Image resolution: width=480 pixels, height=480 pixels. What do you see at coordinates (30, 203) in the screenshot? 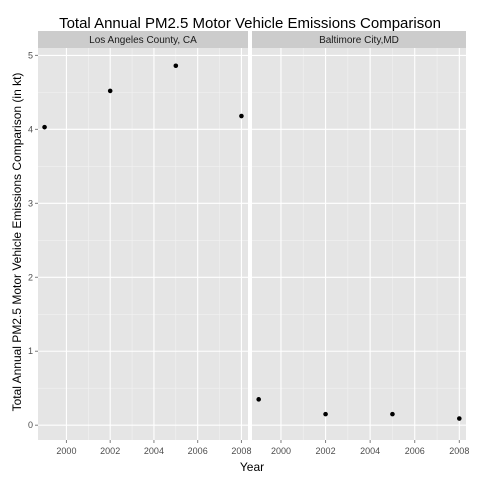
I see `y-tick-label: 3` at bounding box center [30, 203].